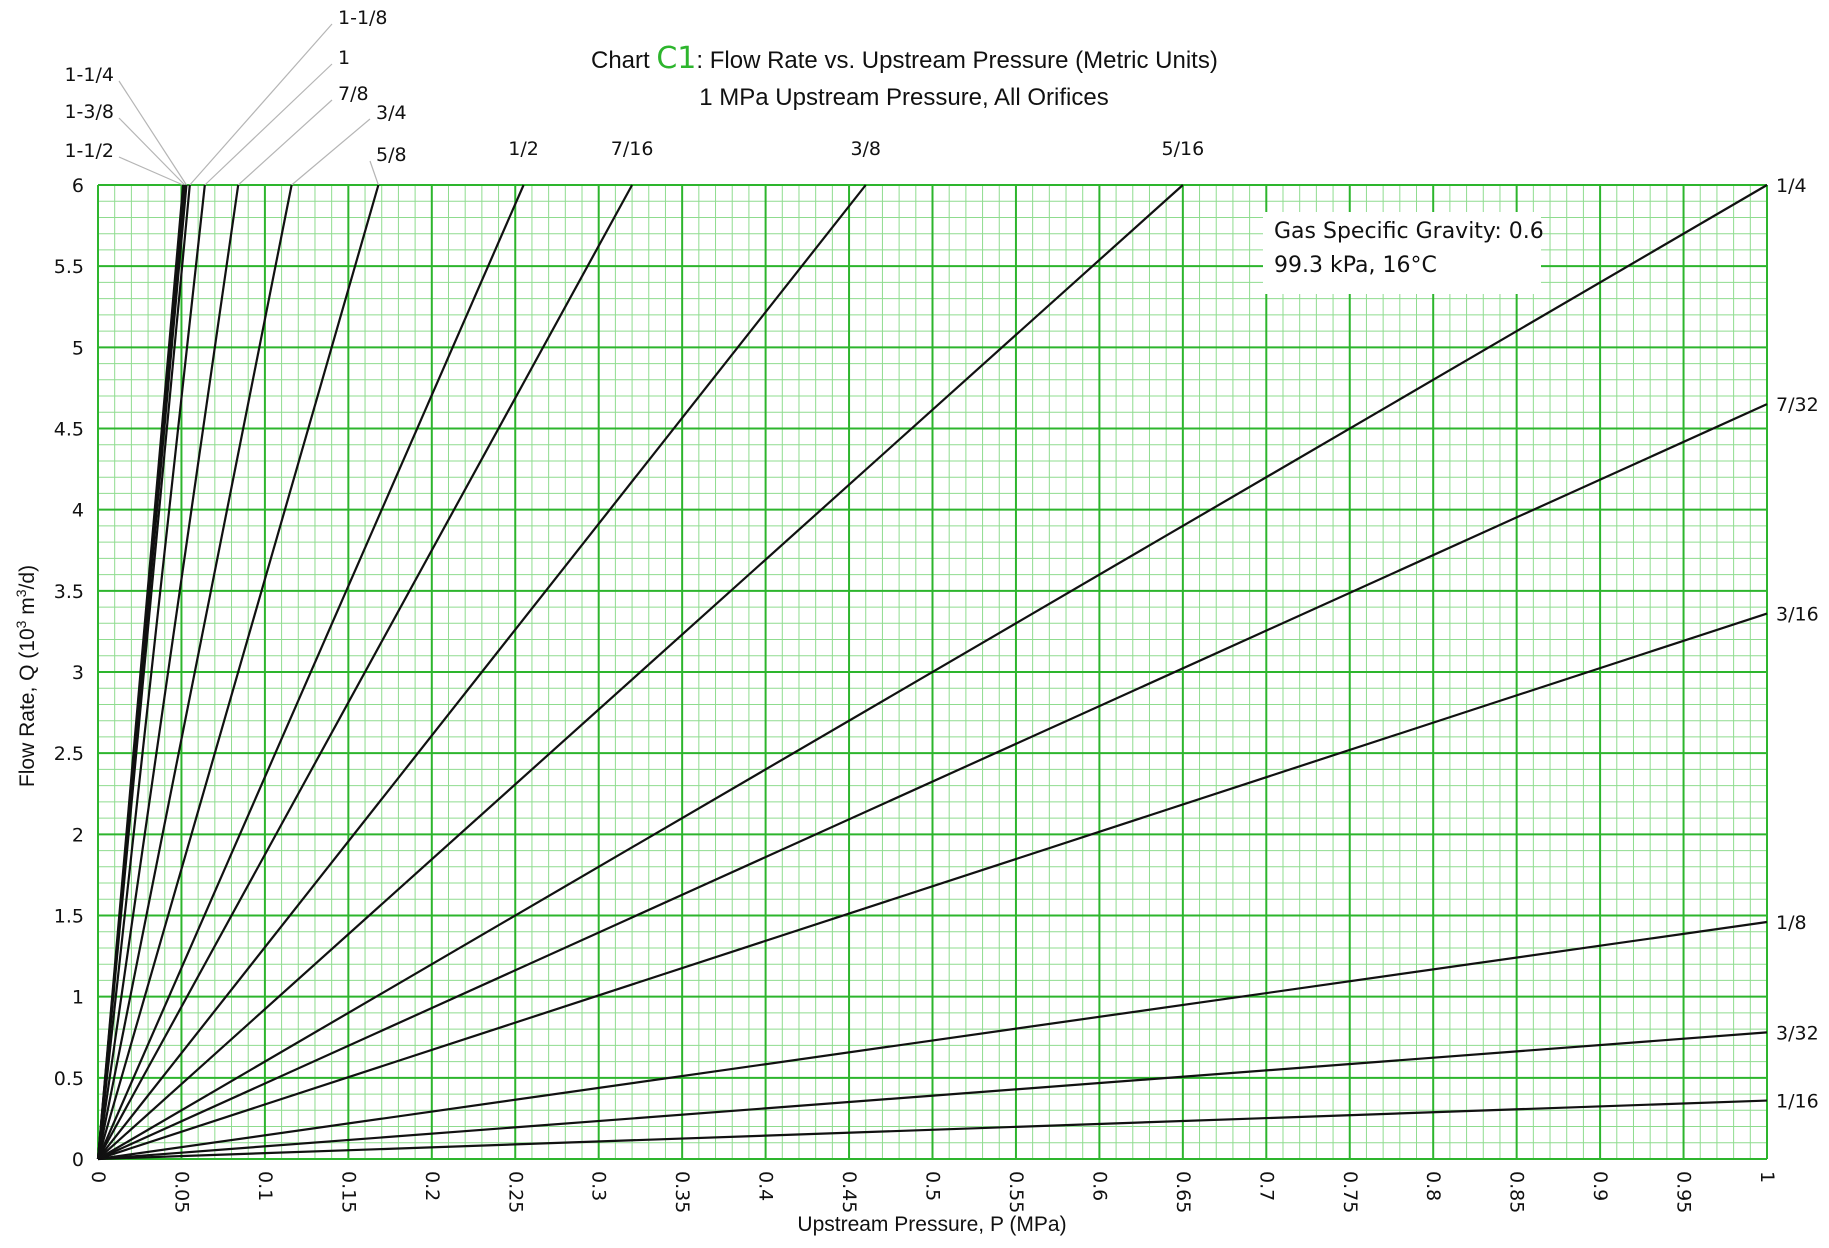 The height and width of the screenshot is (1248, 1829). I want to click on x-tick-label: 0.95, so click(1684, 1192).